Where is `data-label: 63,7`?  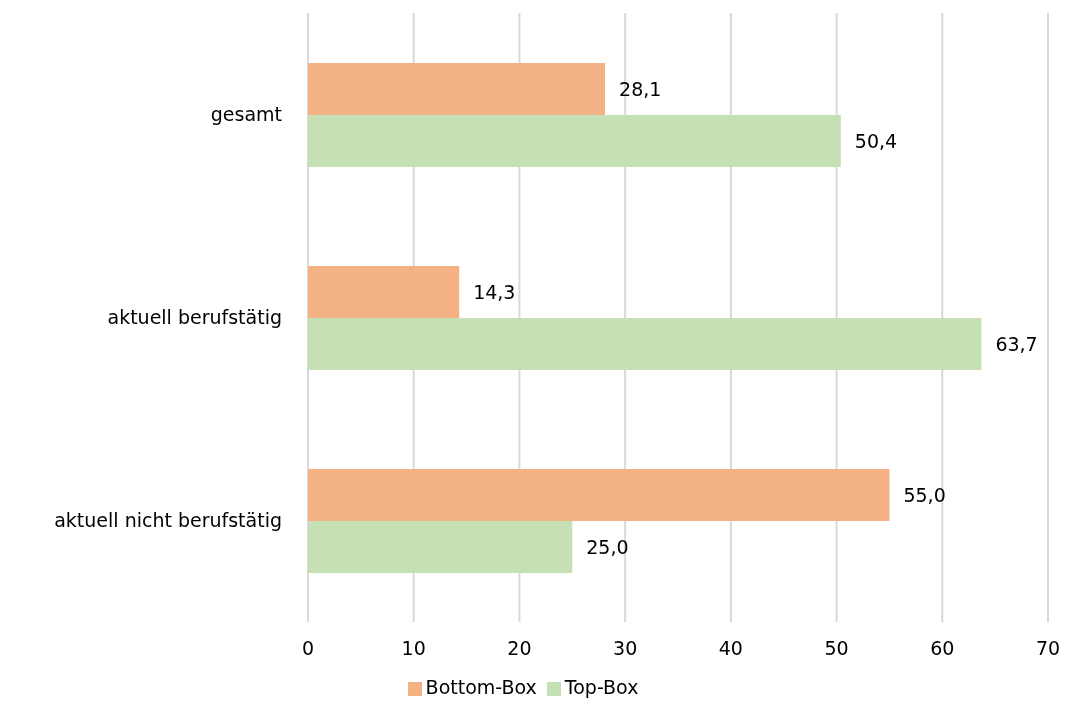
data-label: 63,7 is located at coordinates (1016, 343).